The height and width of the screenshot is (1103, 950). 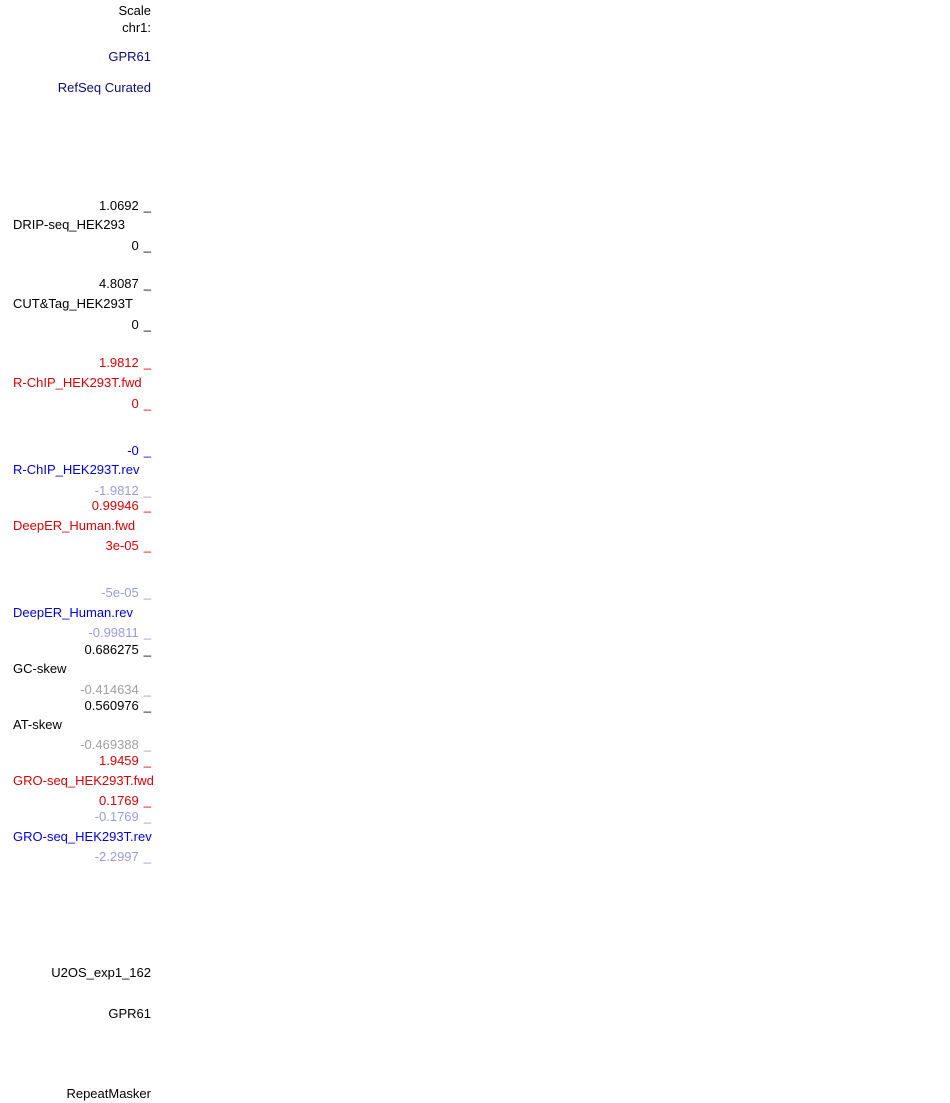 What do you see at coordinates (76, 469) in the screenshot?
I see `track-label-r-chip-hek293t-rev: R-ChIP_HEK293T.rev` at bounding box center [76, 469].